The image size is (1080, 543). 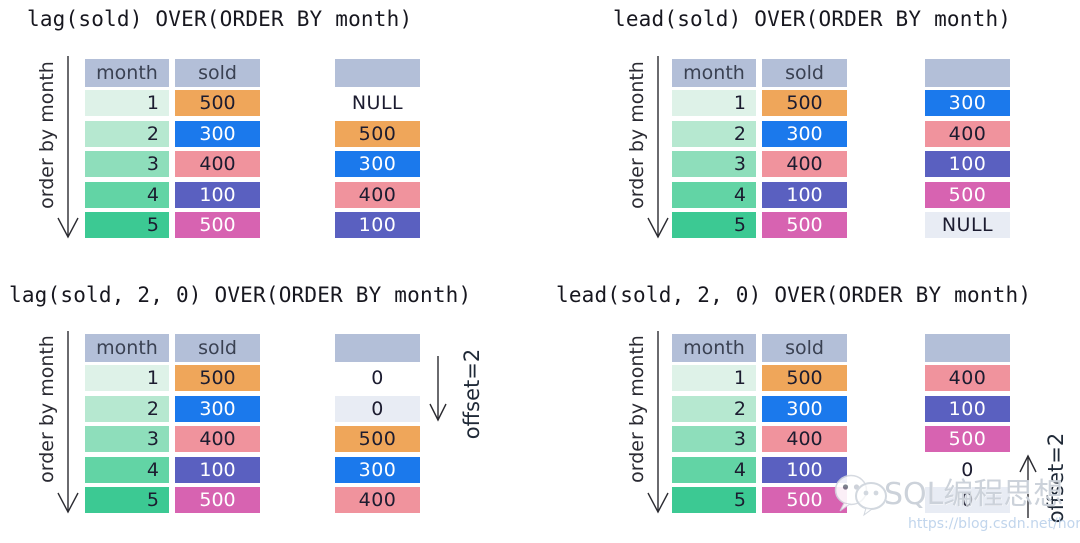 I want to click on function-title-lead: lead(sold) OVER(ORDER BY month), so click(x=812, y=19).